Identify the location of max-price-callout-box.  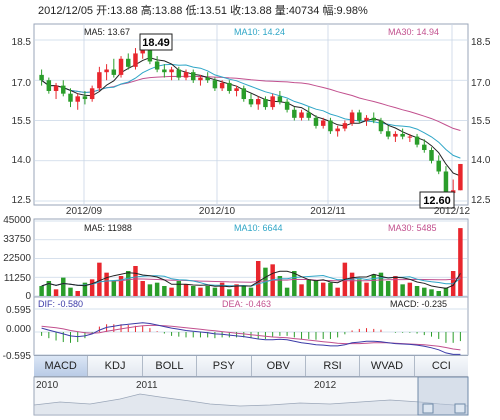
(156, 42).